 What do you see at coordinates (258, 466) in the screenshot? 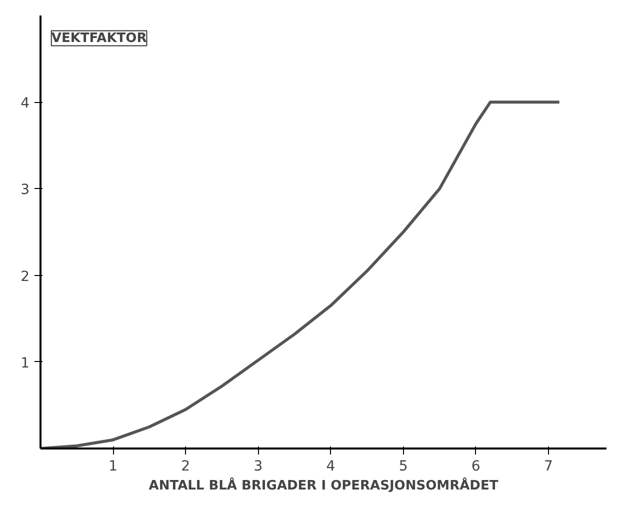
I see `x-tick-label: 3` at bounding box center [258, 466].